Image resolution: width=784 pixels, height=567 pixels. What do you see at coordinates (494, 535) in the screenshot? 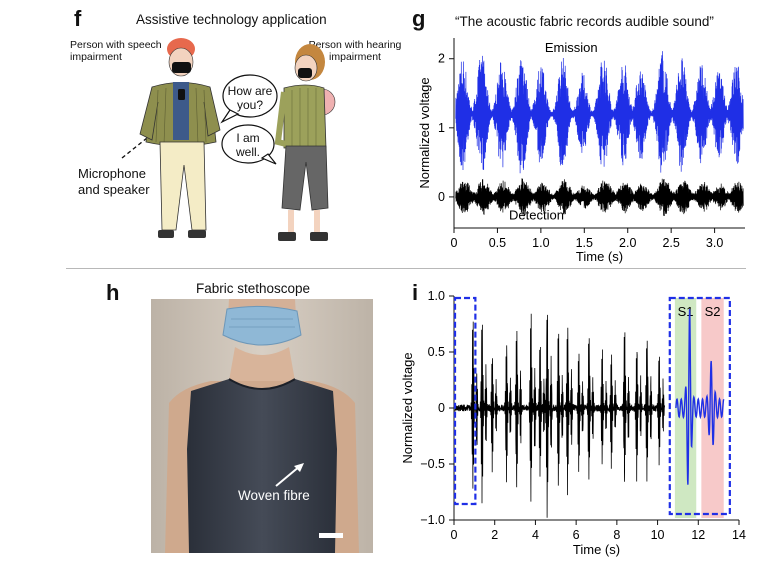
I see `i-x-tick-label: 2` at bounding box center [494, 535].